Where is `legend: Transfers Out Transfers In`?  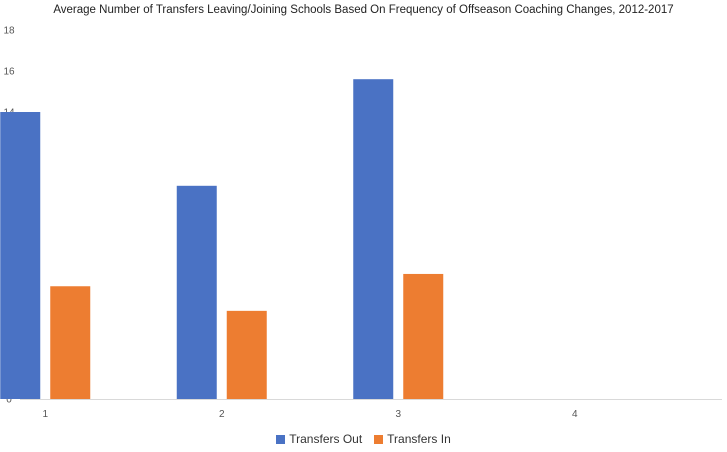 legend: Transfers Out Transfers In is located at coordinates (363, 439).